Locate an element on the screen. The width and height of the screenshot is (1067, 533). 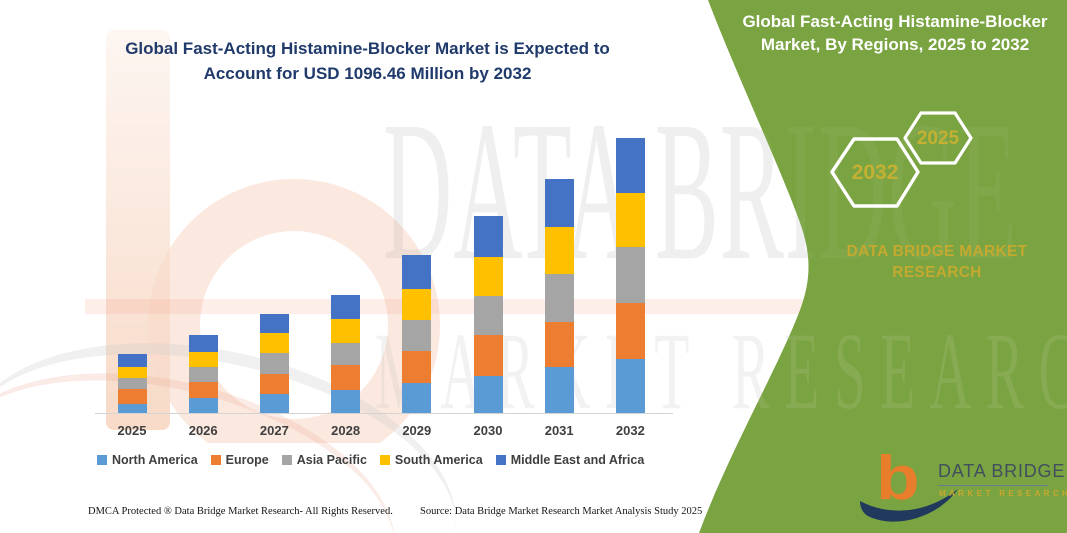
bar-2027 is located at coordinates (274, 363).